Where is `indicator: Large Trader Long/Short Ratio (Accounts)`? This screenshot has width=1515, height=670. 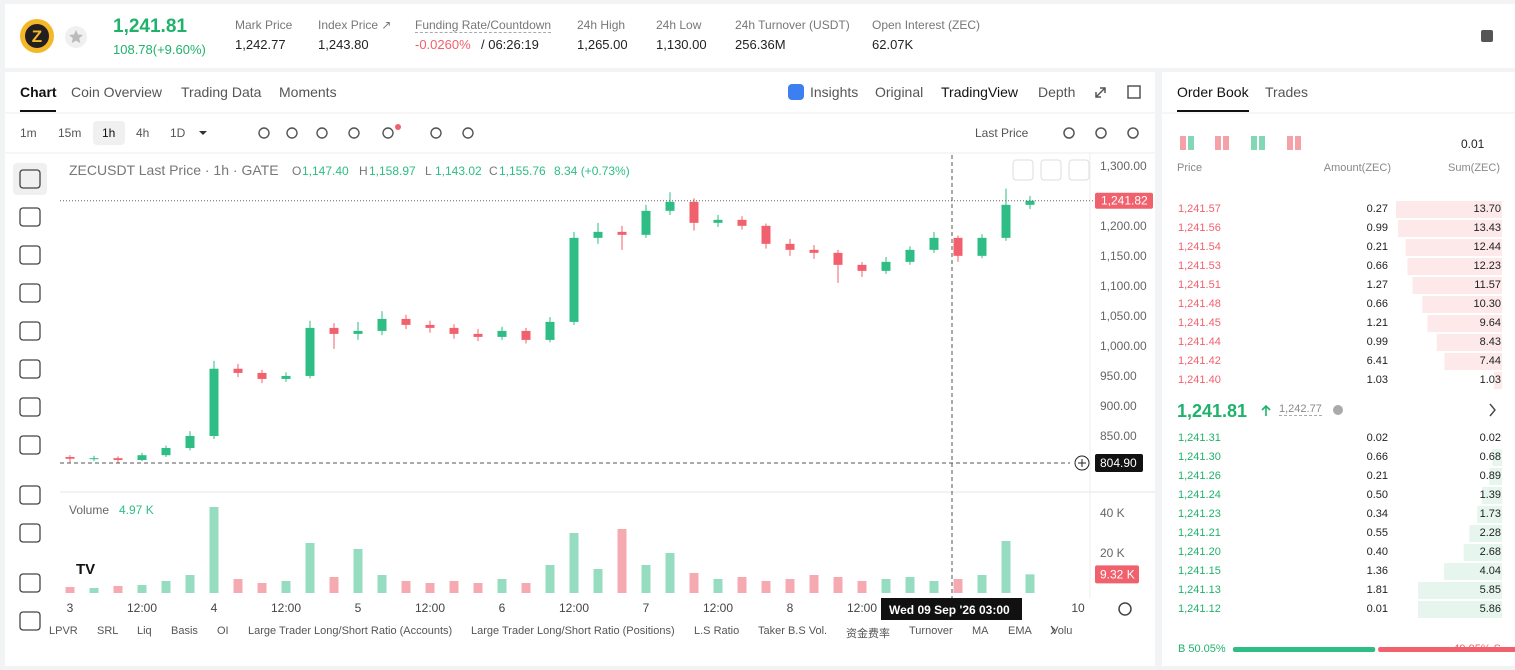 indicator: Large Trader Long/Short Ratio (Accounts) is located at coordinates (350, 631).